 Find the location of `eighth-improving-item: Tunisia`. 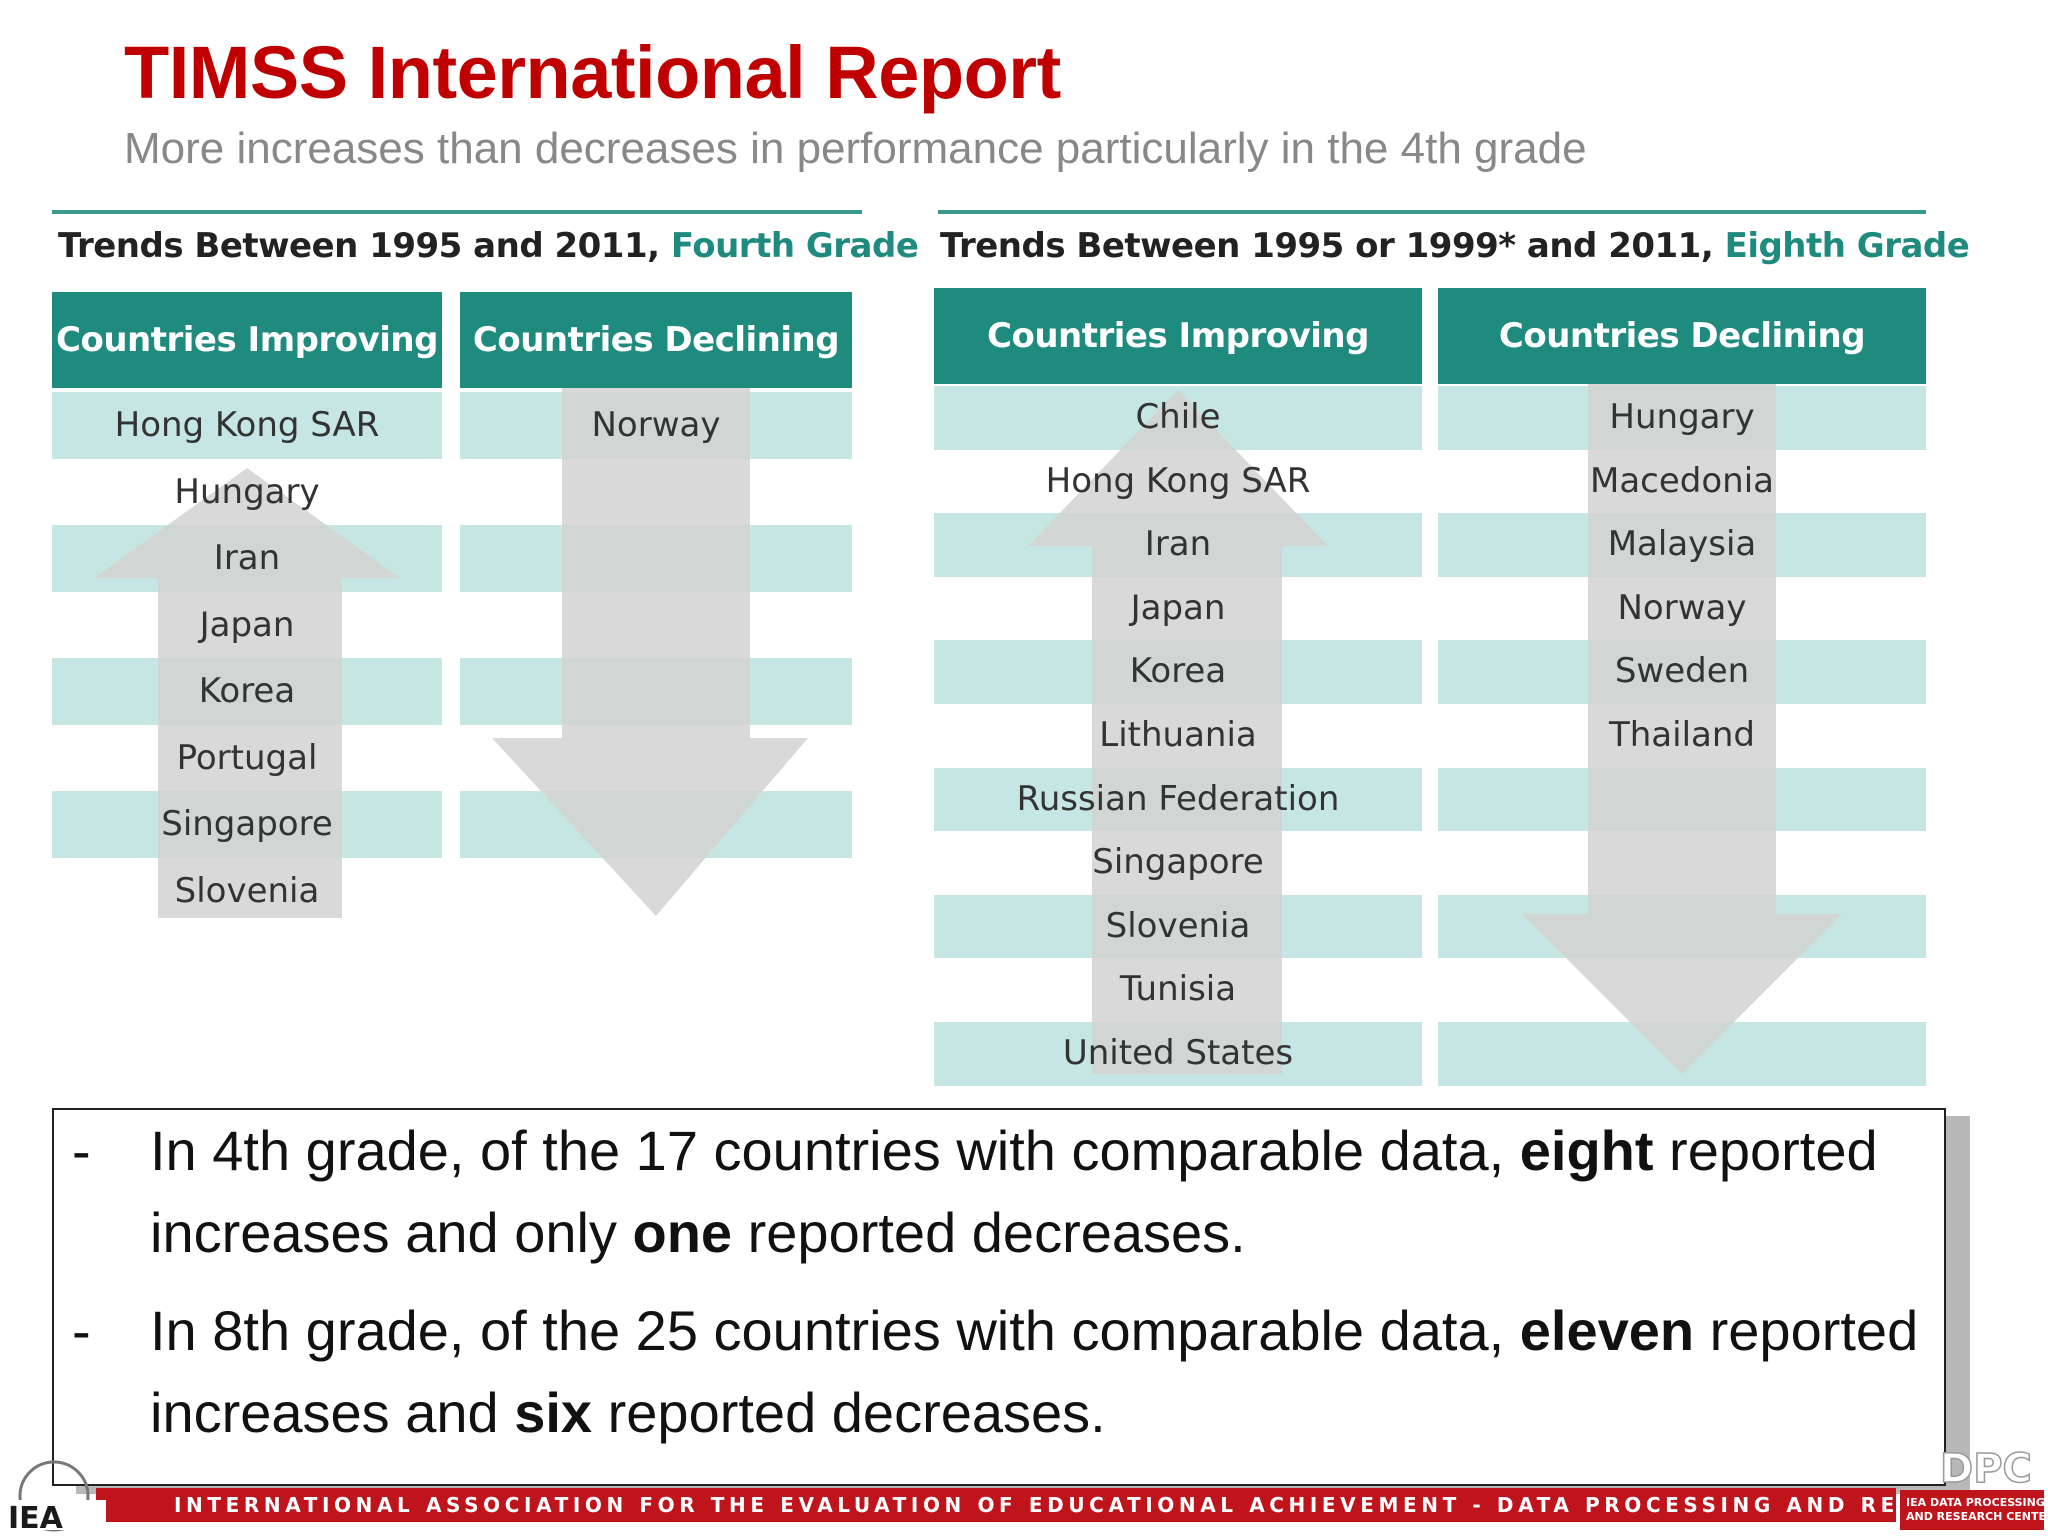

eighth-improving-item: Tunisia is located at coordinates (1178, 989).